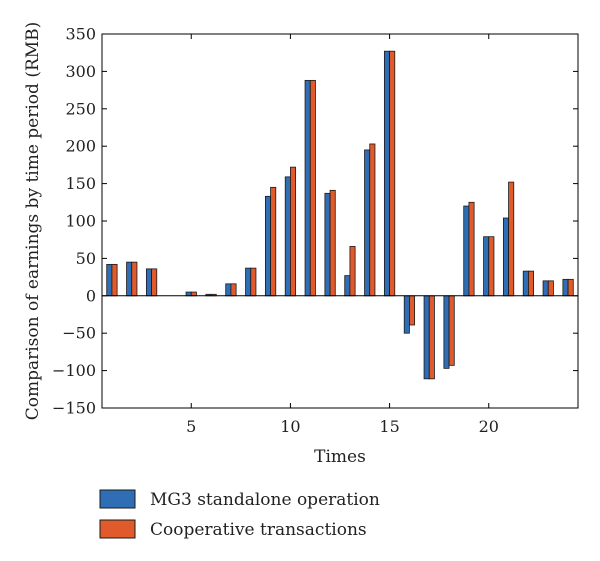  Describe the element at coordinates (134, 279) in the screenshot. I see `bar-series2-t2` at that location.